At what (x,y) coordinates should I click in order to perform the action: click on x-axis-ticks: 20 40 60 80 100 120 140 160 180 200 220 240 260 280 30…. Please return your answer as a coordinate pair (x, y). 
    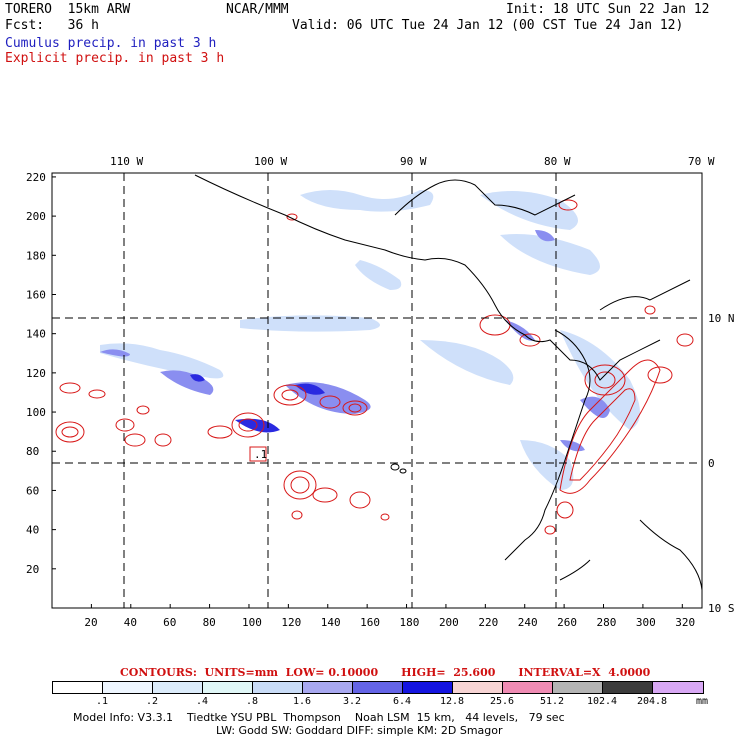
    Looking at the image, I should click on (389, 616).